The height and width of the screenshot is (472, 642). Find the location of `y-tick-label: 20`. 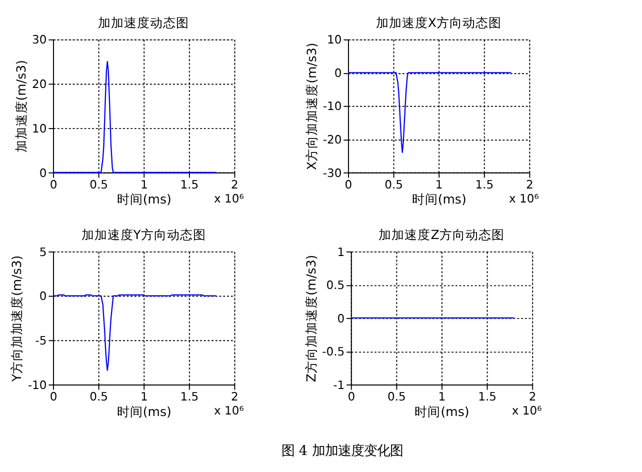

y-tick-label: 20 is located at coordinates (39, 84).